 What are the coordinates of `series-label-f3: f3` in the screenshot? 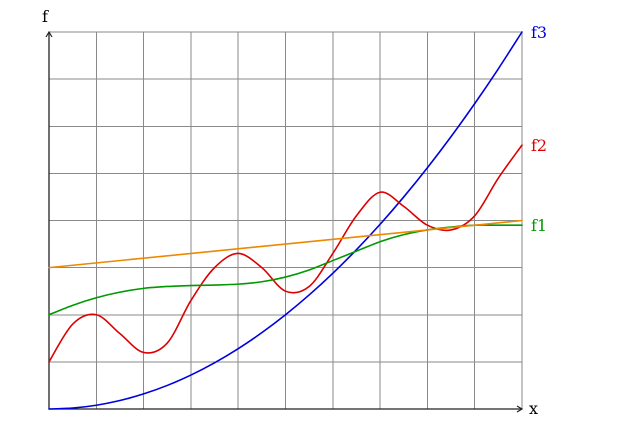 It's located at (539, 32).